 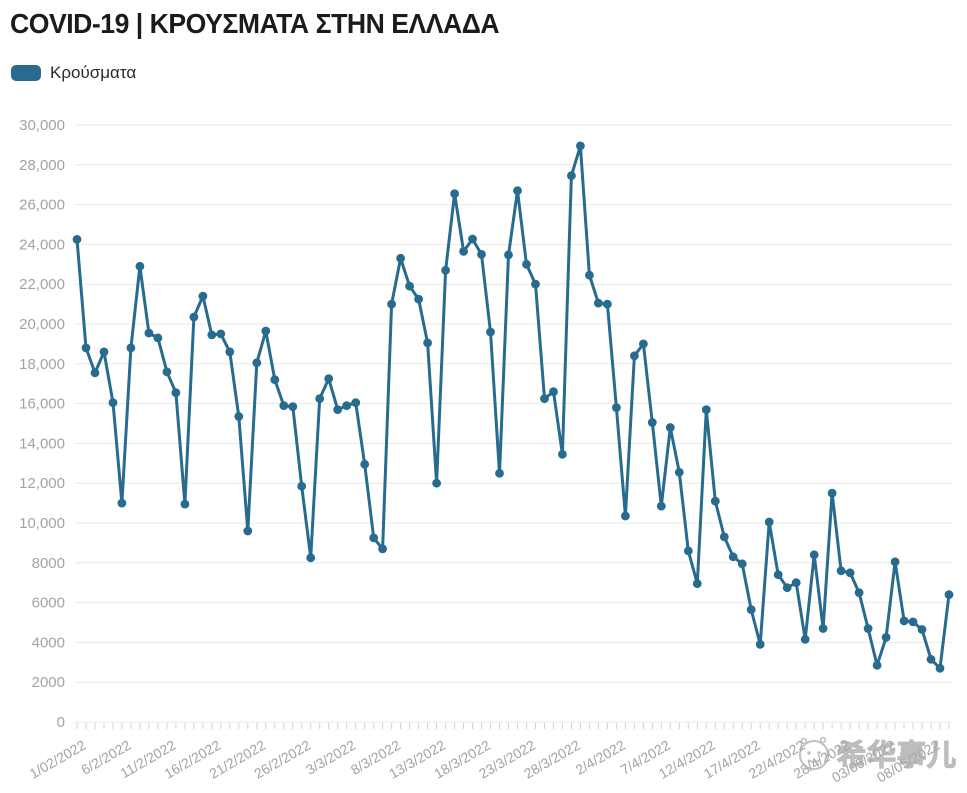 What do you see at coordinates (42, 165) in the screenshot?
I see `y-axis-tick-label: 28,000` at bounding box center [42, 165].